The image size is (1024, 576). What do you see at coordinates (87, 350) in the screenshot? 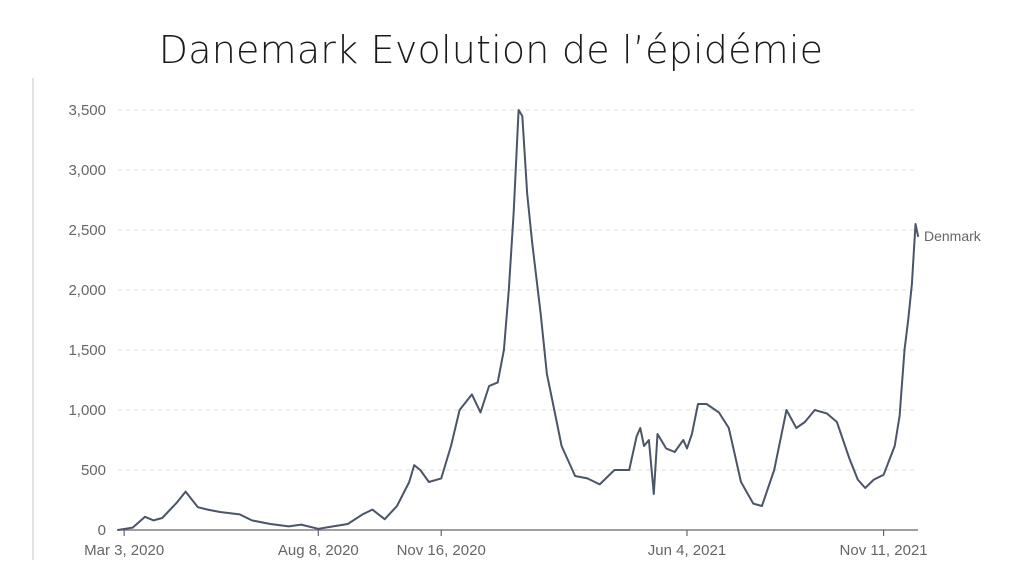
I see `y-tick-label: 1,500` at bounding box center [87, 350].